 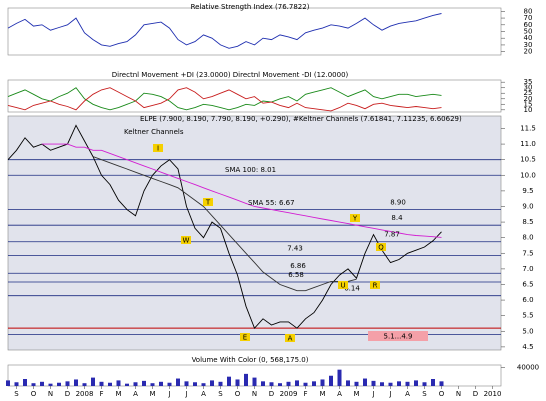 I want to click on x-tick-label: 2010, so click(x=493, y=394).